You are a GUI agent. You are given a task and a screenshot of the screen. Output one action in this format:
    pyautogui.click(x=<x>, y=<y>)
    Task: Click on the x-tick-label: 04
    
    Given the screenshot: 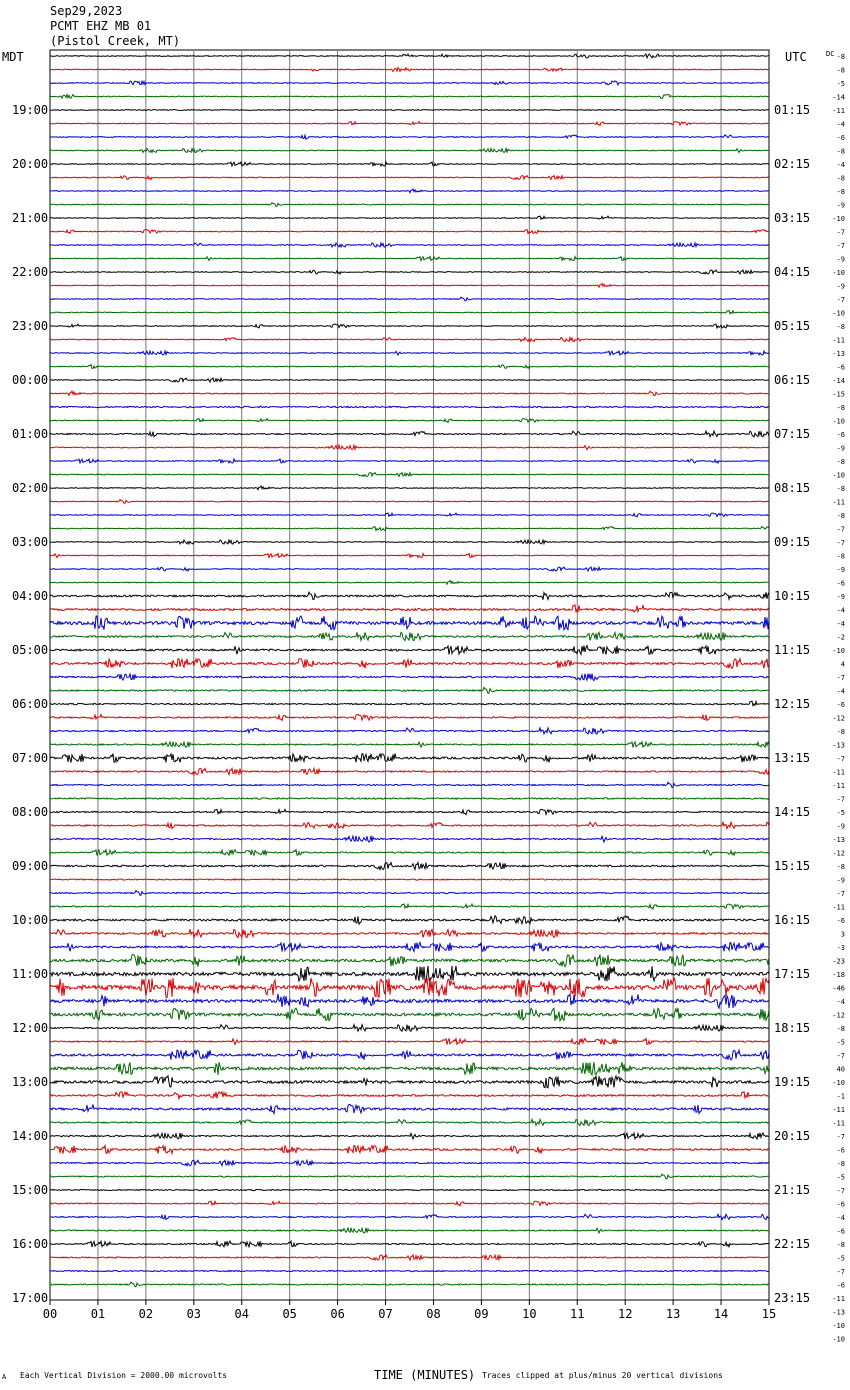 What is the action you would take?
    pyautogui.click(x=242, y=1314)
    